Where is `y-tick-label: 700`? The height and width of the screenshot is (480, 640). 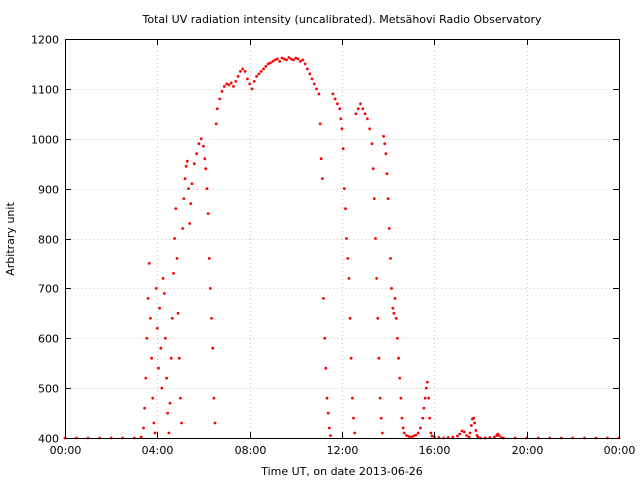 y-tick-label: 700 is located at coordinates (48, 289).